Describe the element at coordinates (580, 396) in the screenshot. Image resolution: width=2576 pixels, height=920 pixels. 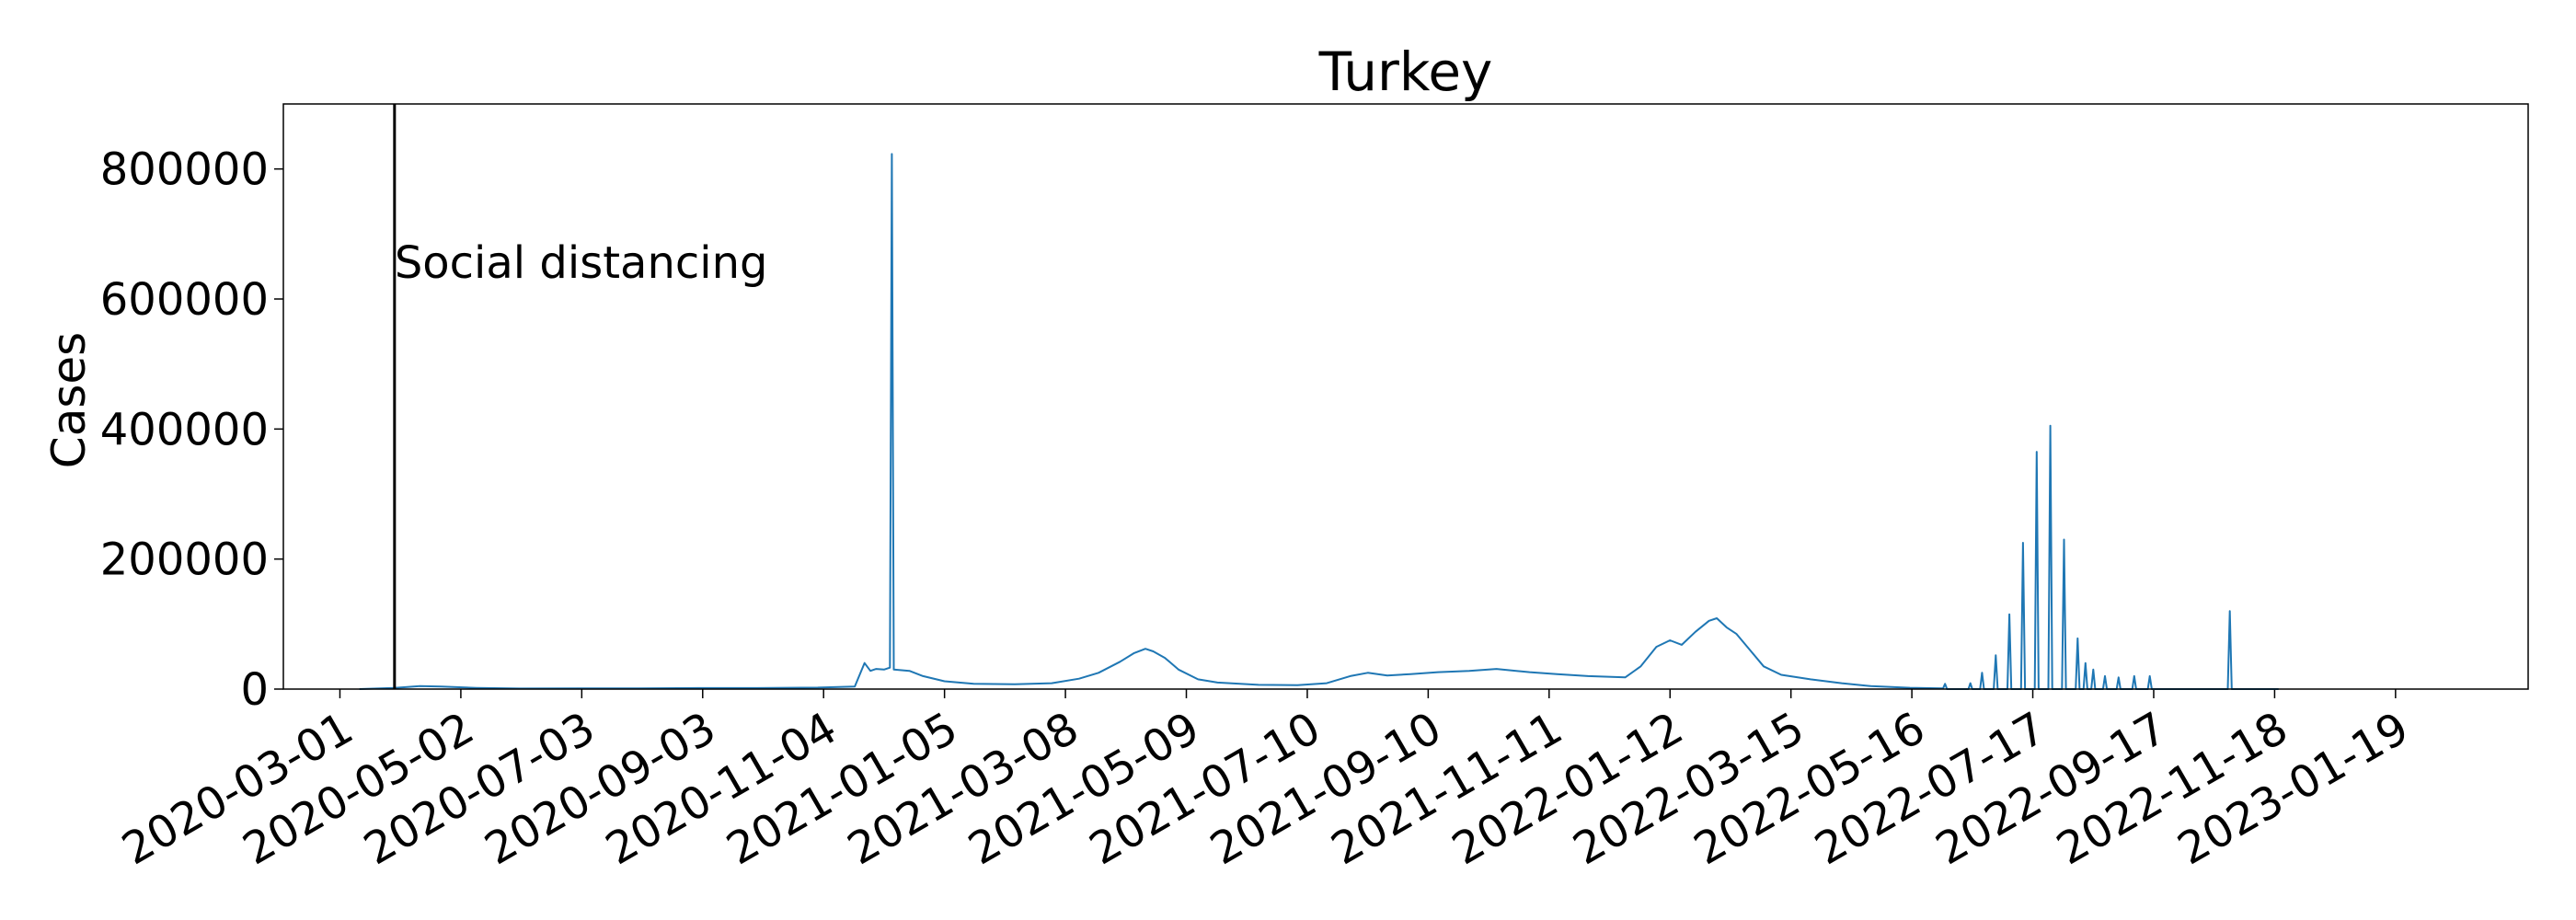
I see `annotation: Social distancing` at that location.